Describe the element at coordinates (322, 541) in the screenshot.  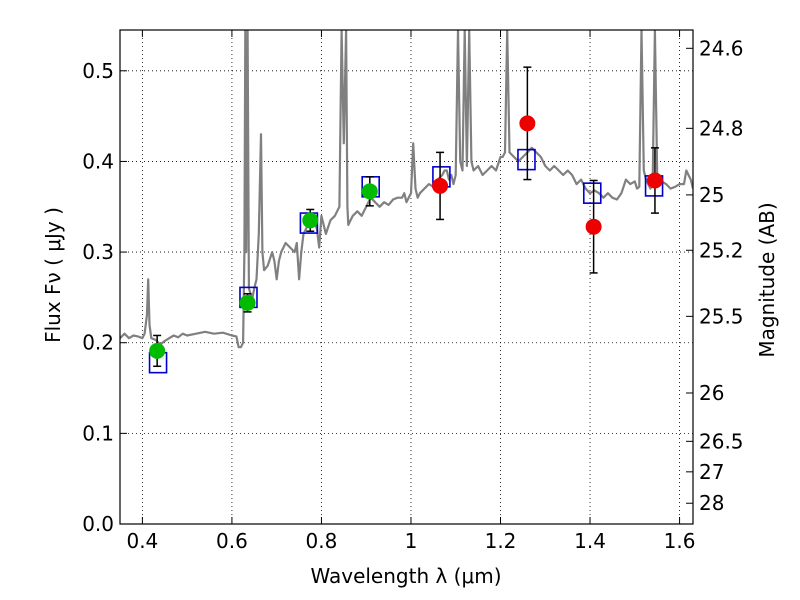
I see `x-tick-label: 0.8` at that location.